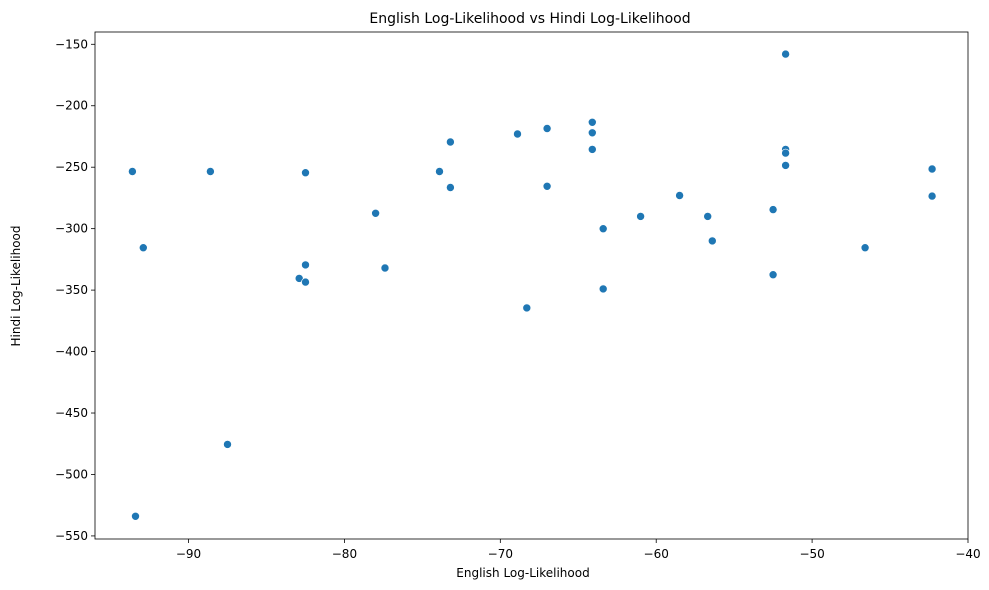  Describe the element at coordinates (71, 44) in the screenshot. I see `y-tick-label: −150` at that location.